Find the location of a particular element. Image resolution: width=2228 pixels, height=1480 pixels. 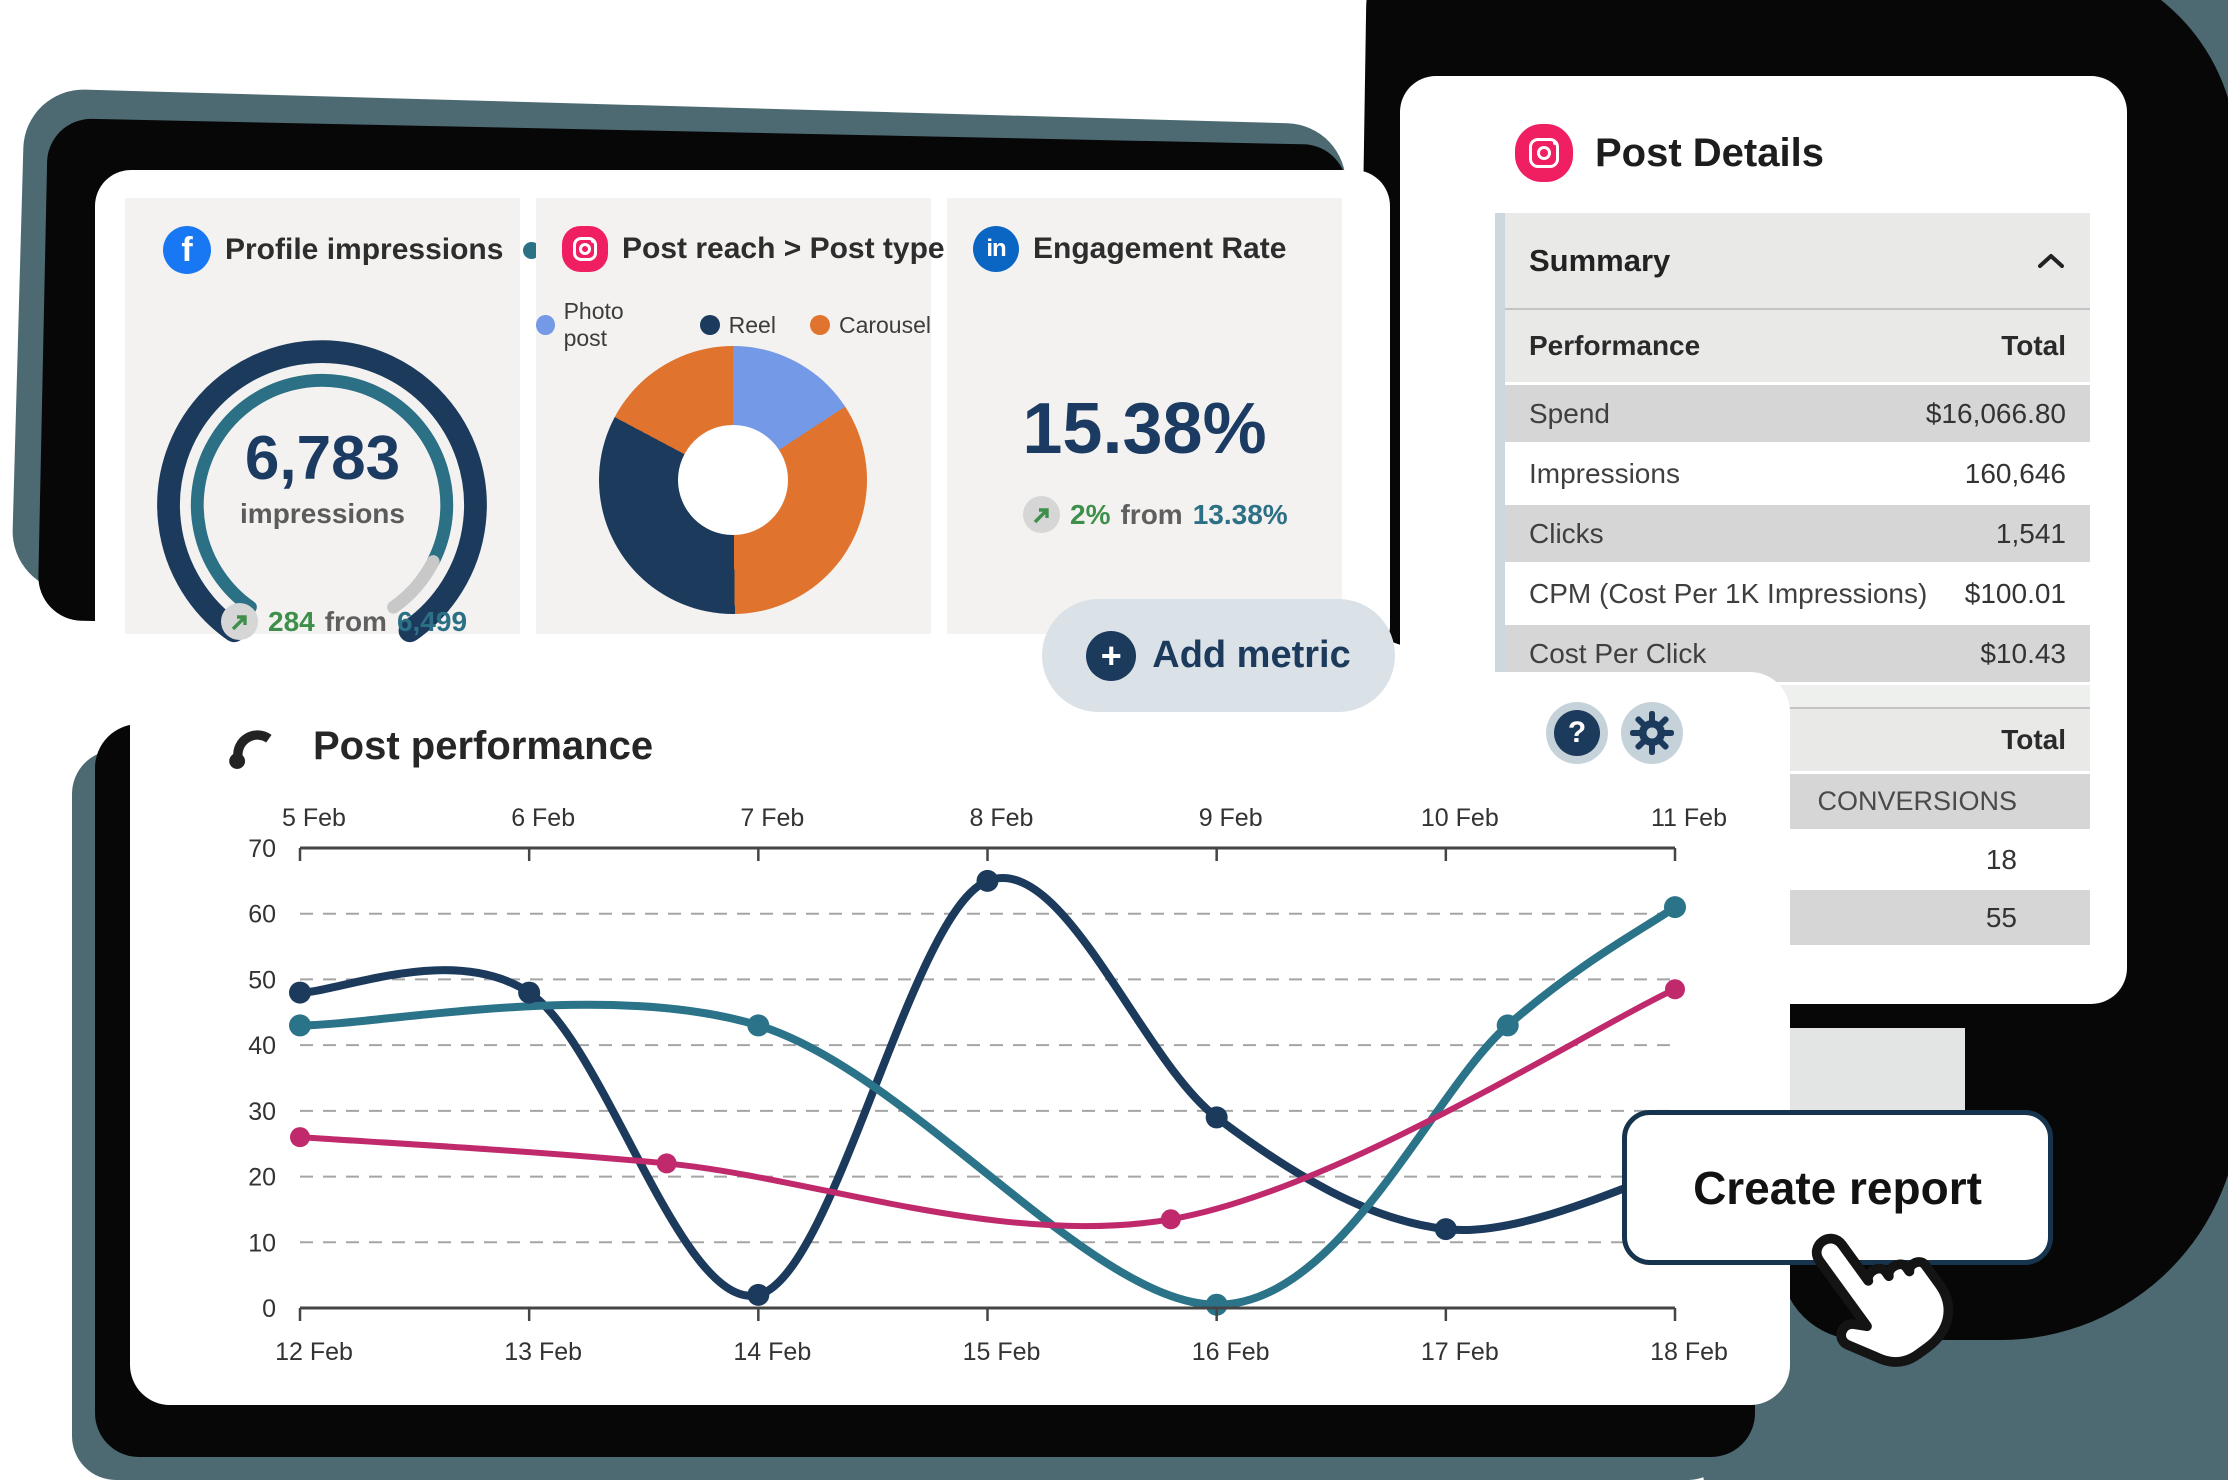

x-axis-top-label: 11 Feb is located at coordinates (1689, 818).